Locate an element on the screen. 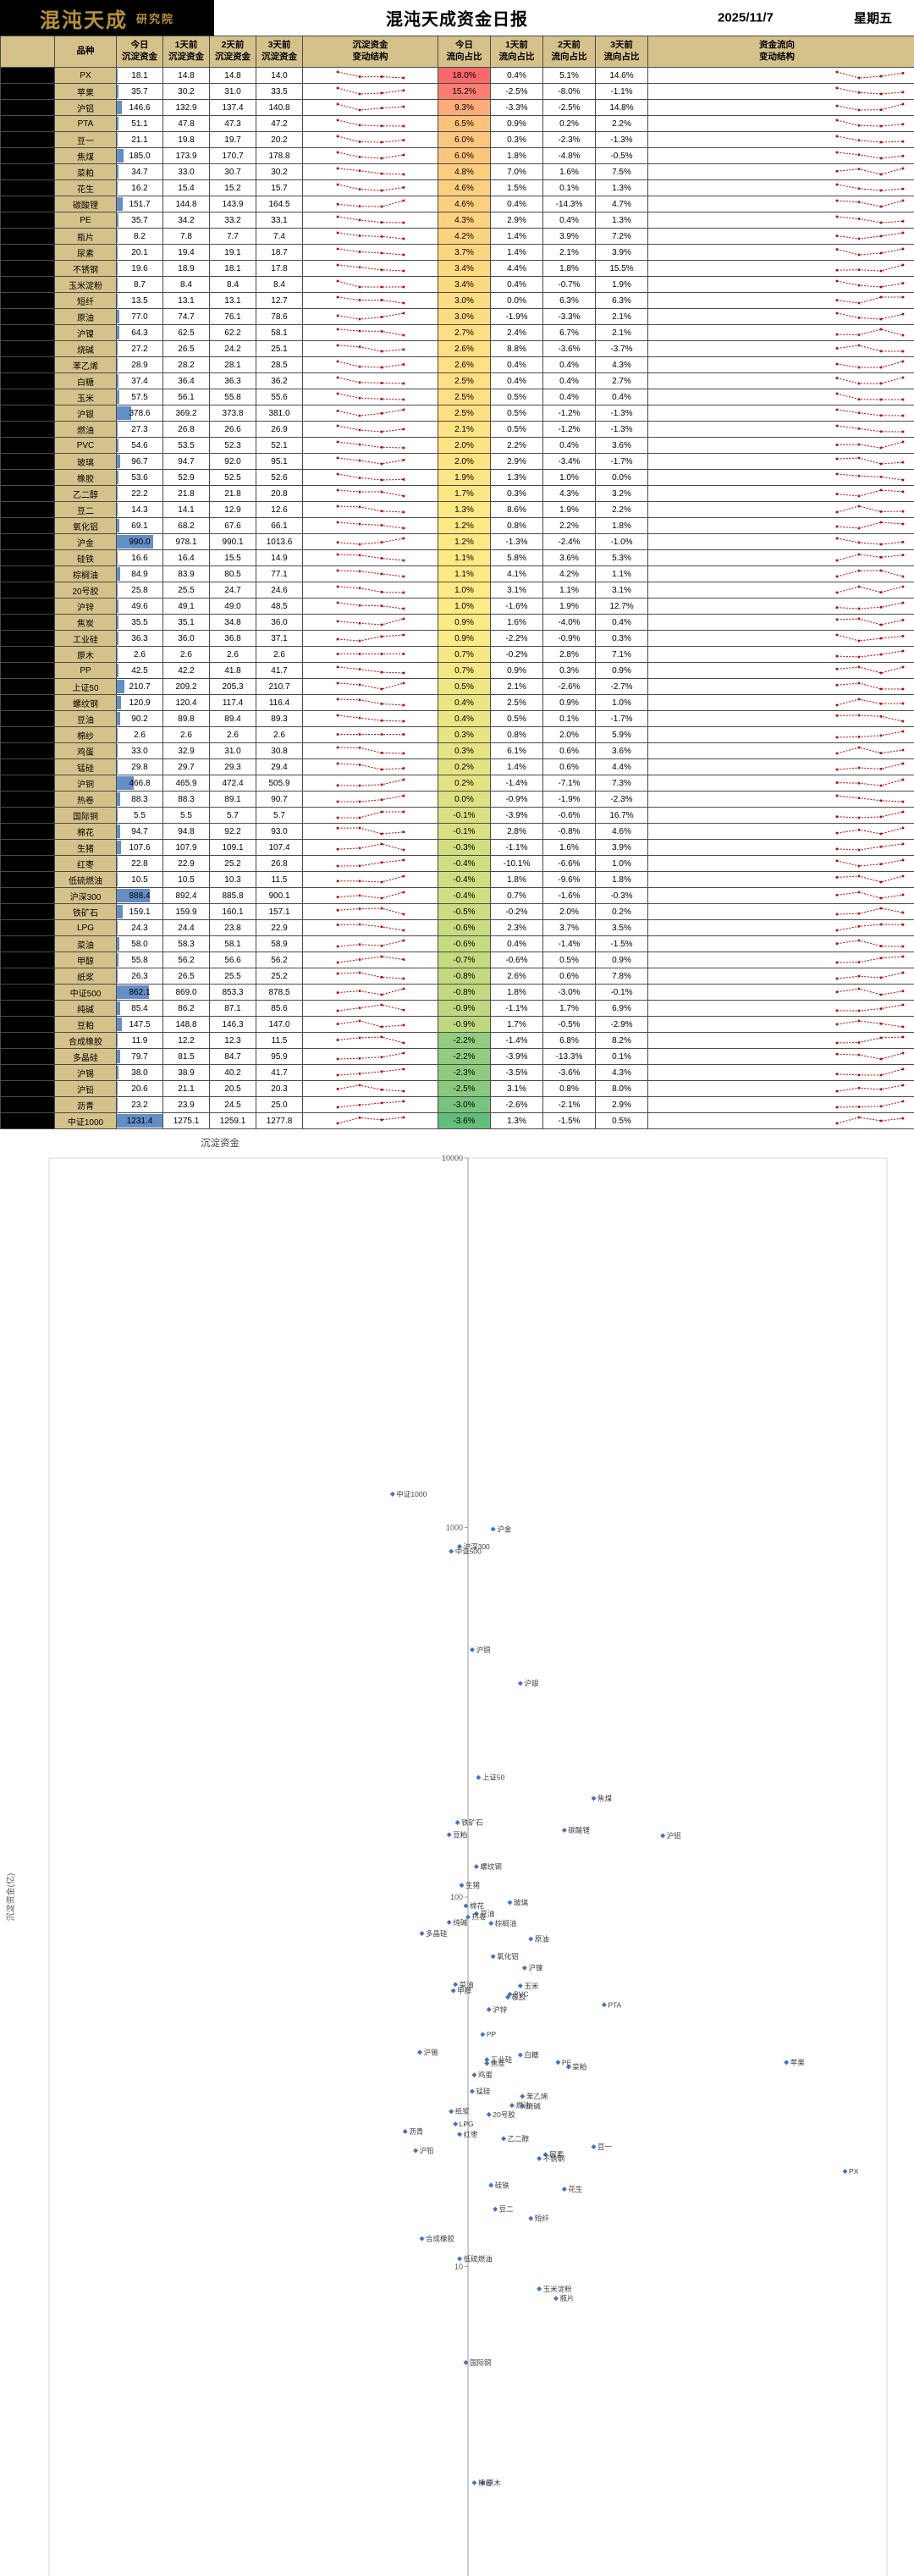  table-row: 国际铜 5.5 5.5 5.7 5.7 -0.1% -3.9% -0.6% 16.7% is located at coordinates (457, 816).